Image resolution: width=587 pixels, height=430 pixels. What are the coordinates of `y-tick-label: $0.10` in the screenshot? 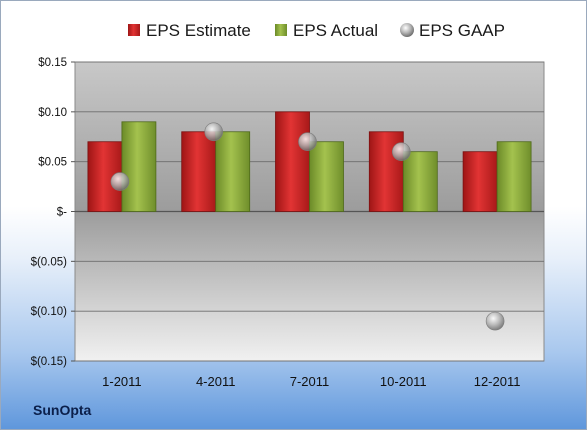 It's located at (52, 113).